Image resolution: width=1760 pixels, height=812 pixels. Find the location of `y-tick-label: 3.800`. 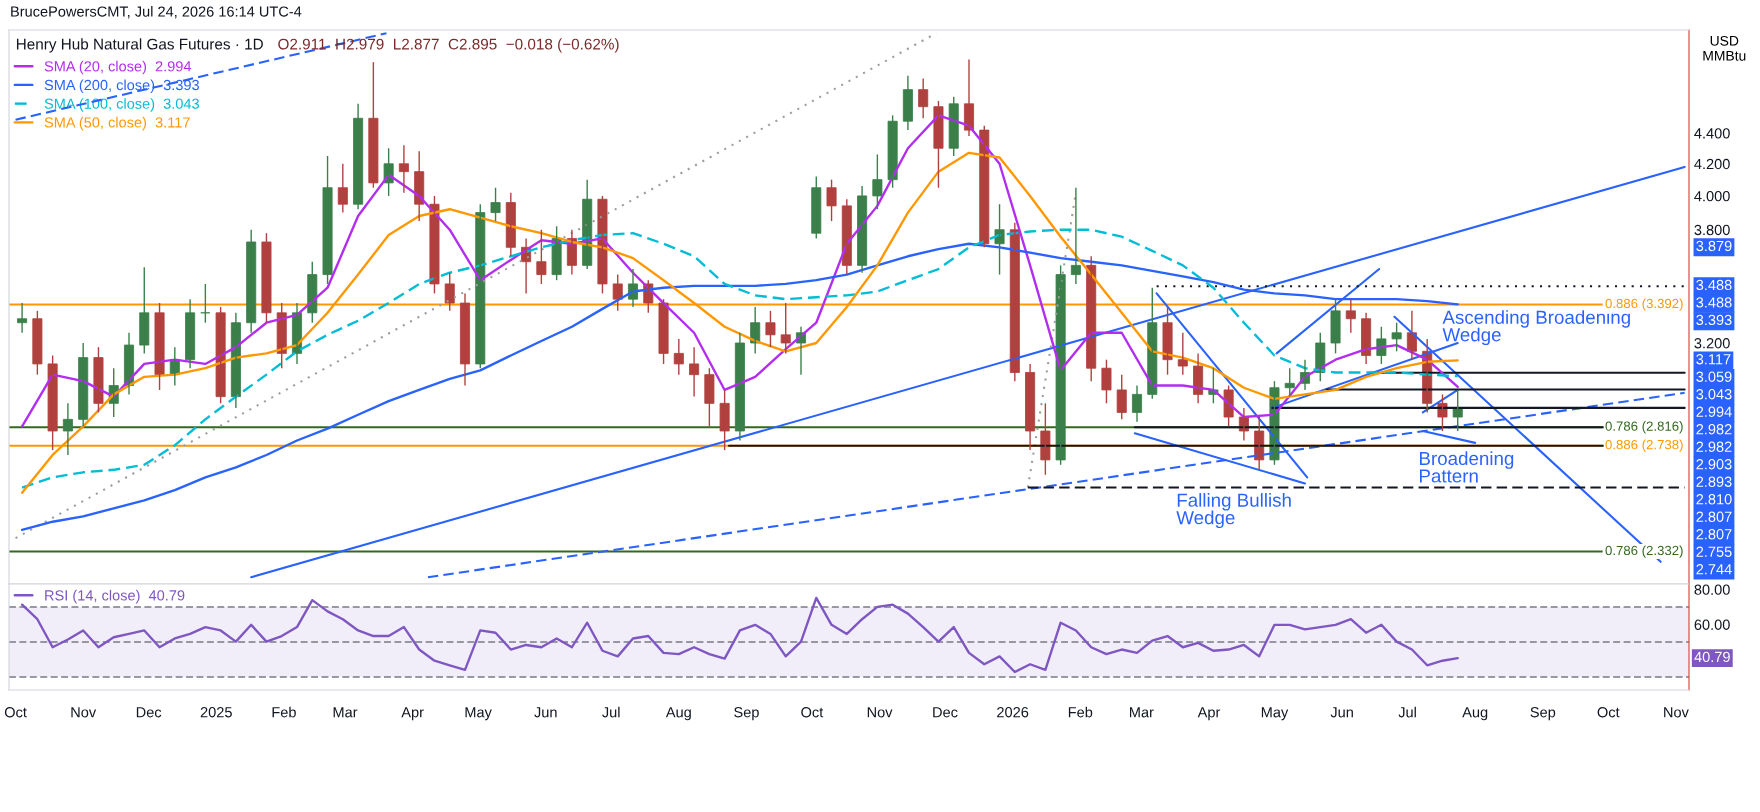

y-tick-label: 3.800 is located at coordinates (1712, 230).